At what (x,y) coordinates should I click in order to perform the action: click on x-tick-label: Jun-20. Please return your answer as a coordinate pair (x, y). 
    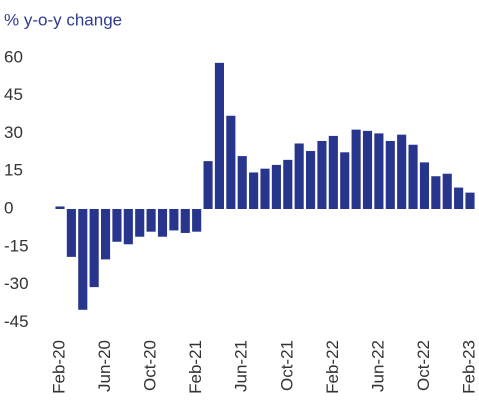
    Looking at the image, I should click on (104, 366).